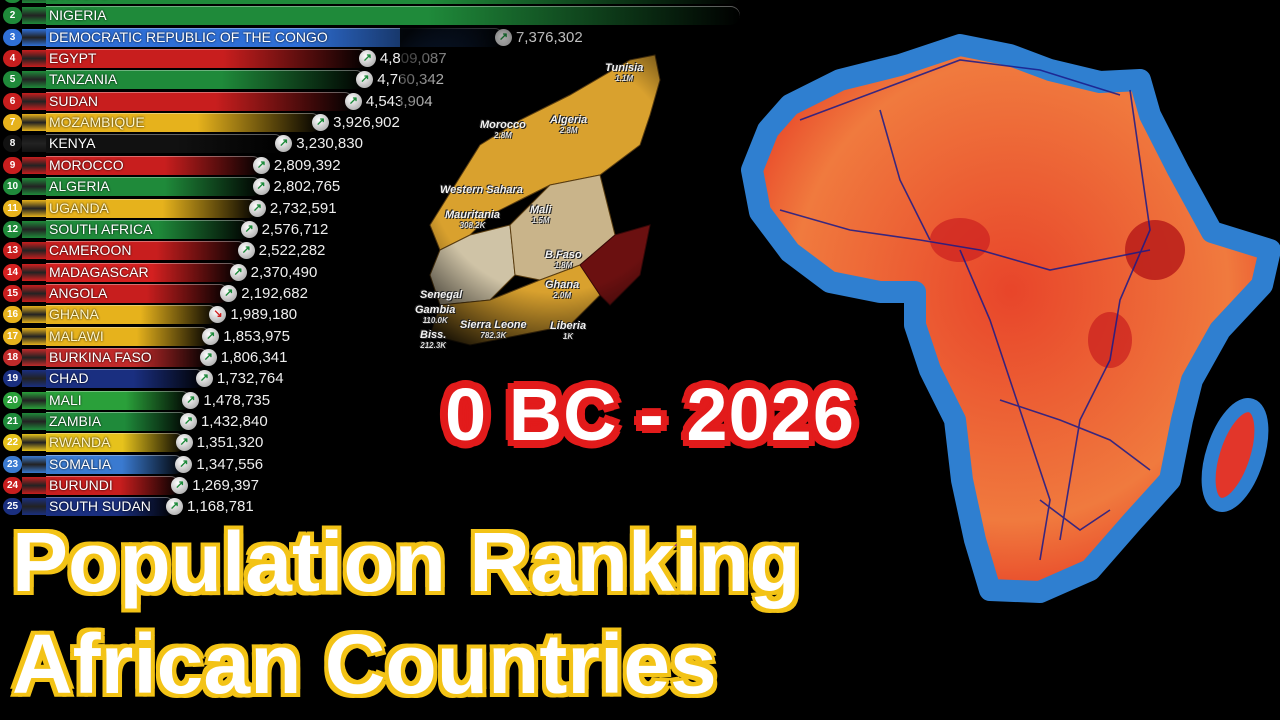 Image resolution: width=1280 pixels, height=720 pixels. I want to click on inset-map-label: Senegal, so click(441, 295).